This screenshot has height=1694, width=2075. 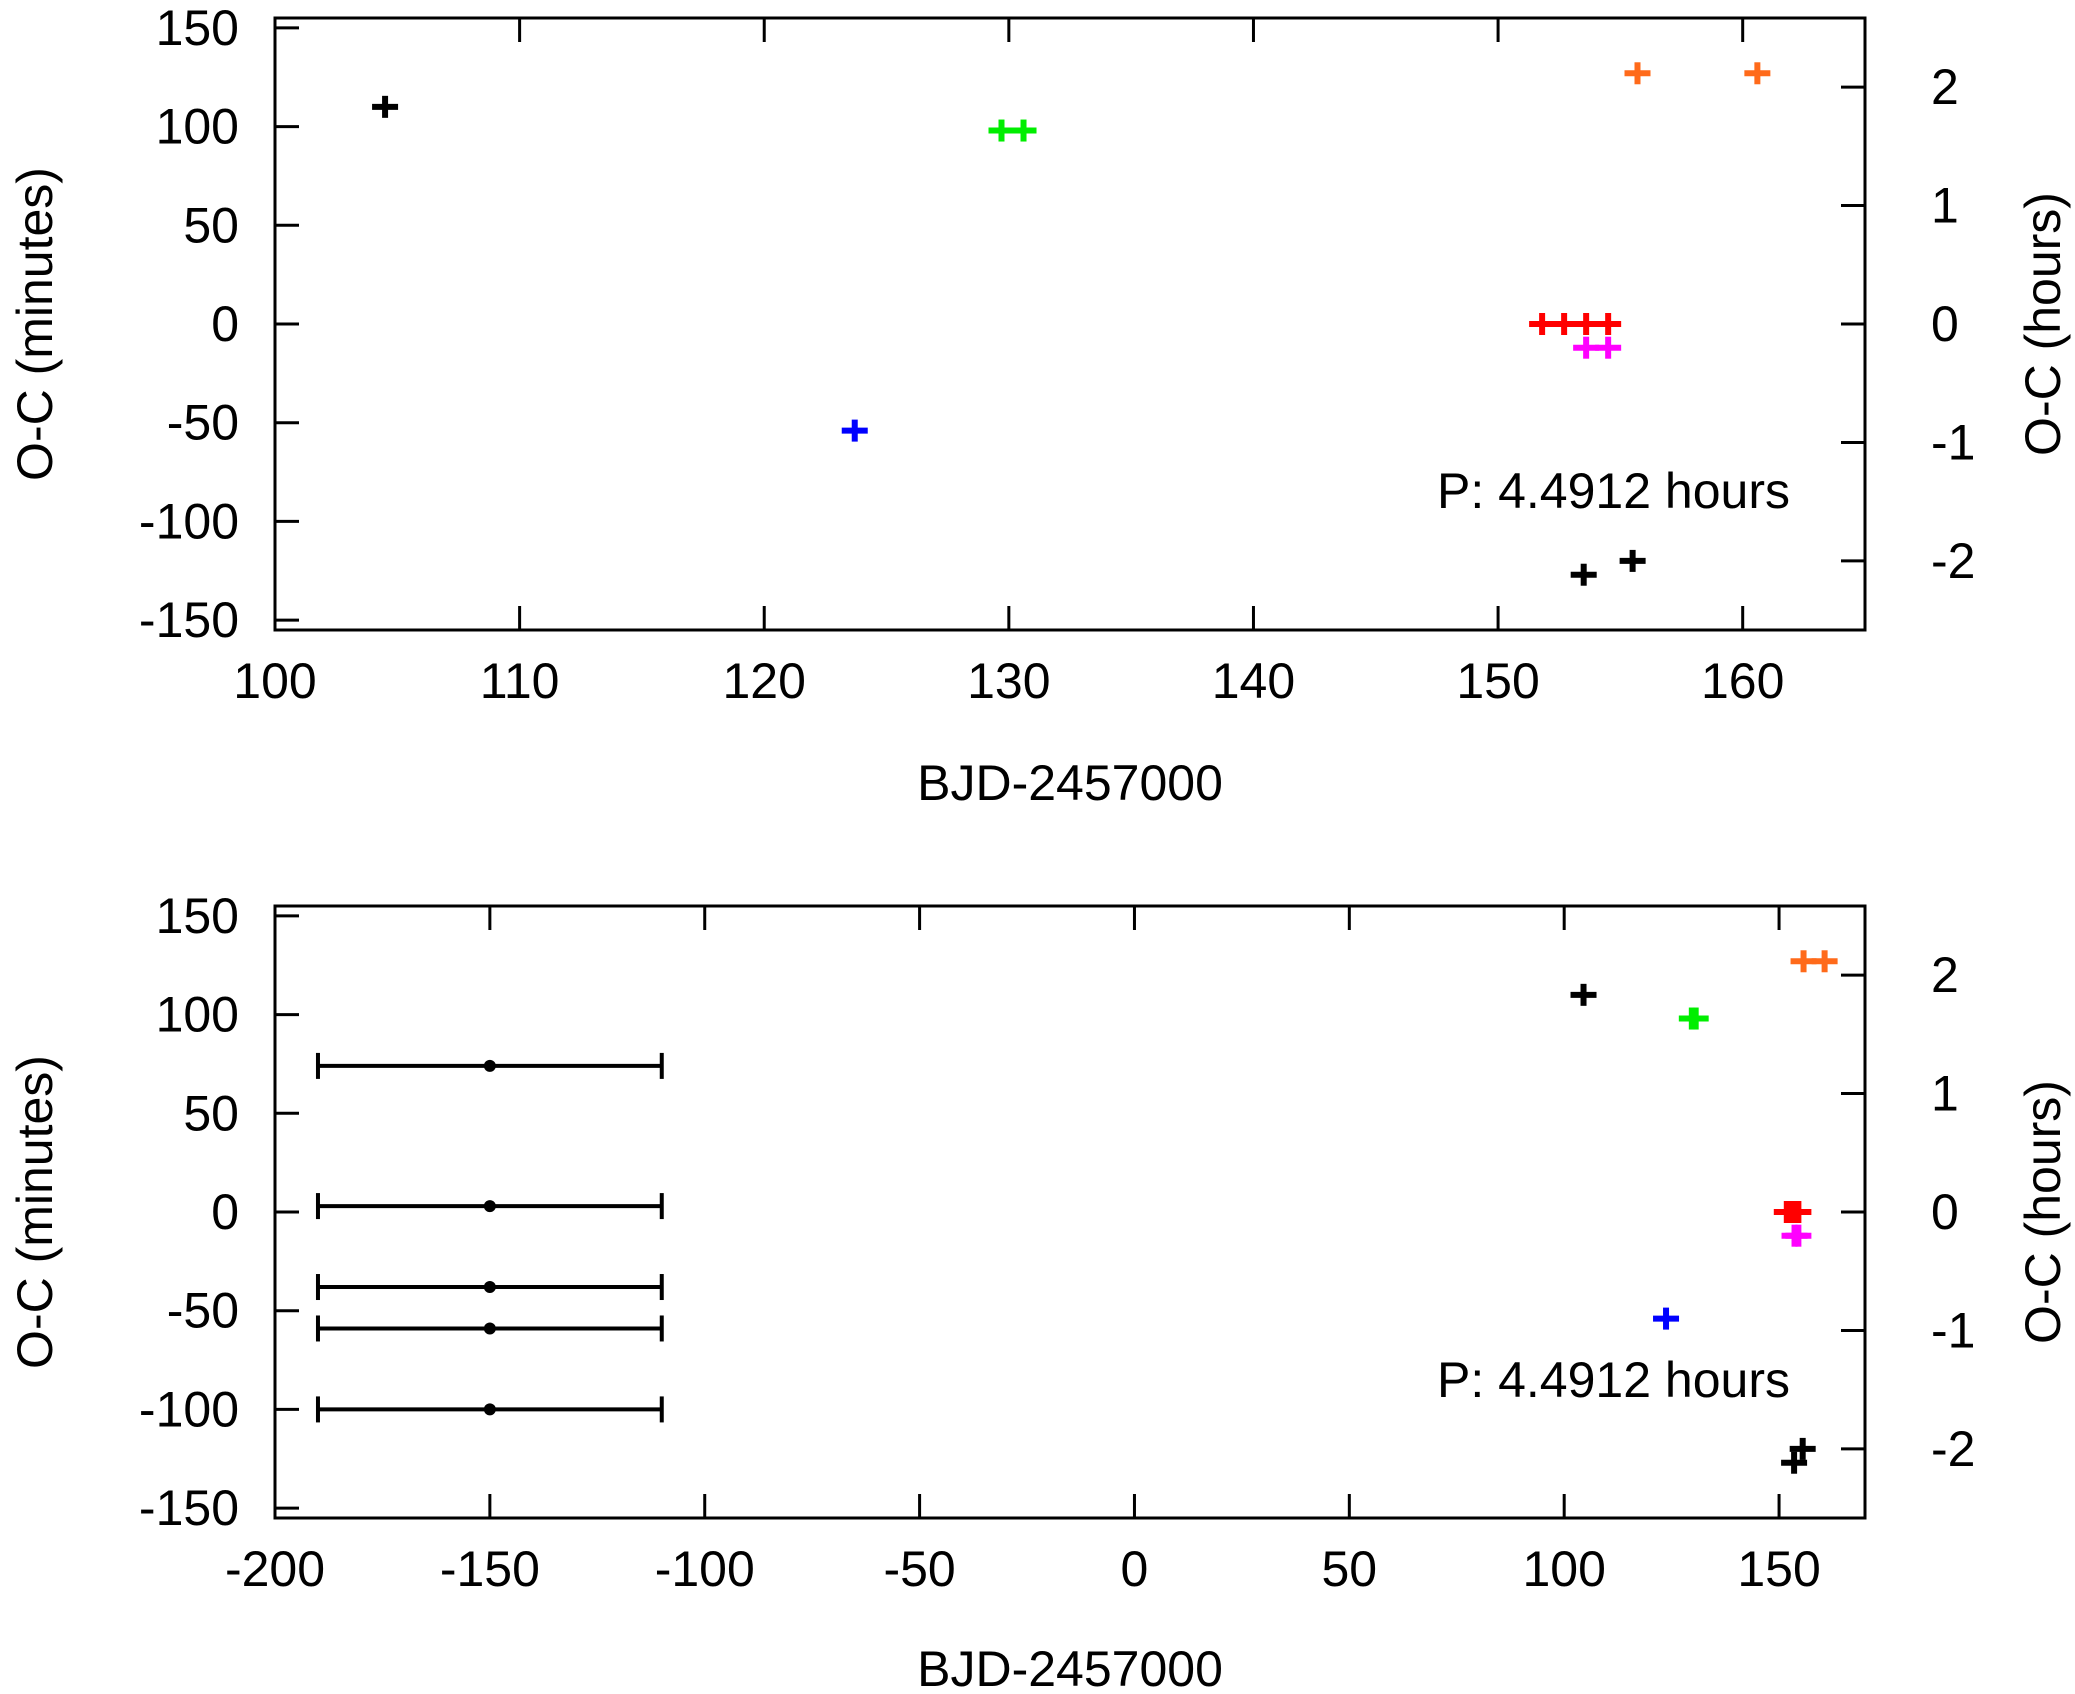 What do you see at coordinates (705, 1569) in the screenshot?
I see `x-tick-label: -100` at bounding box center [705, 1569].